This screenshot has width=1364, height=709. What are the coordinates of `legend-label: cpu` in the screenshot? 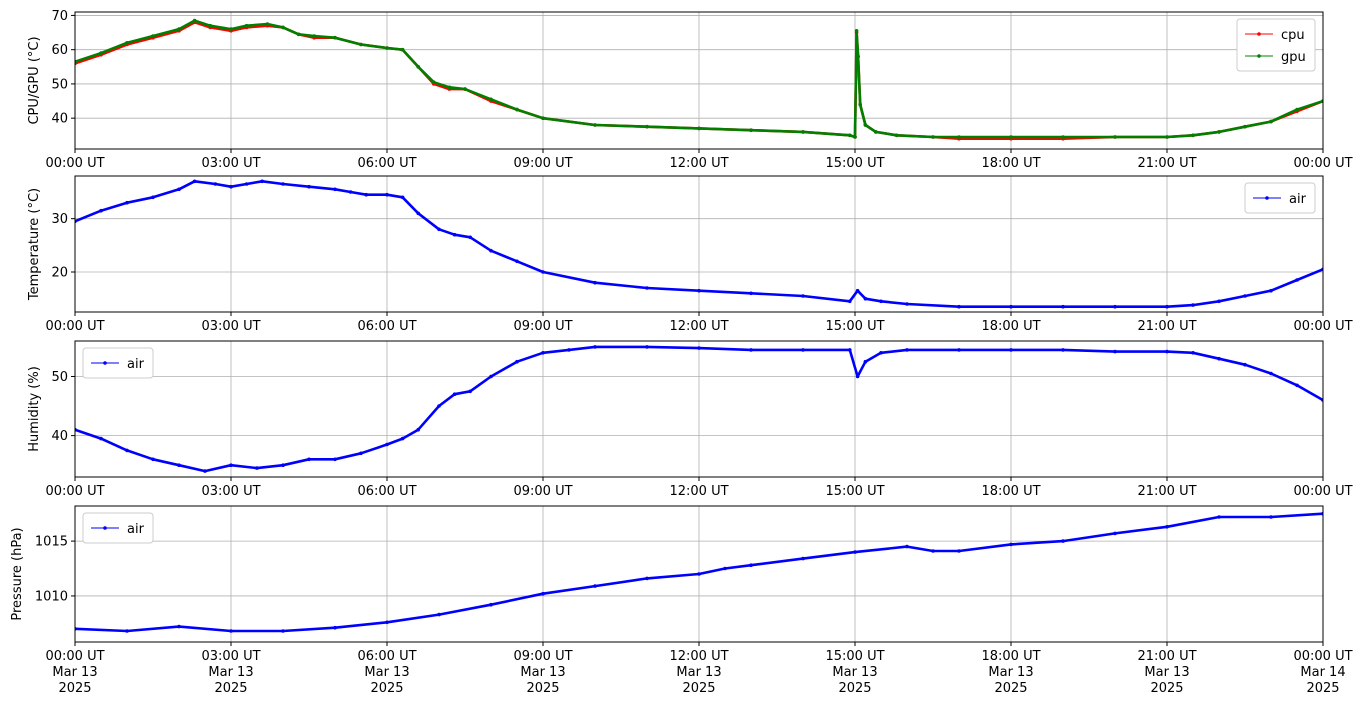 It's located at (1293, 35).